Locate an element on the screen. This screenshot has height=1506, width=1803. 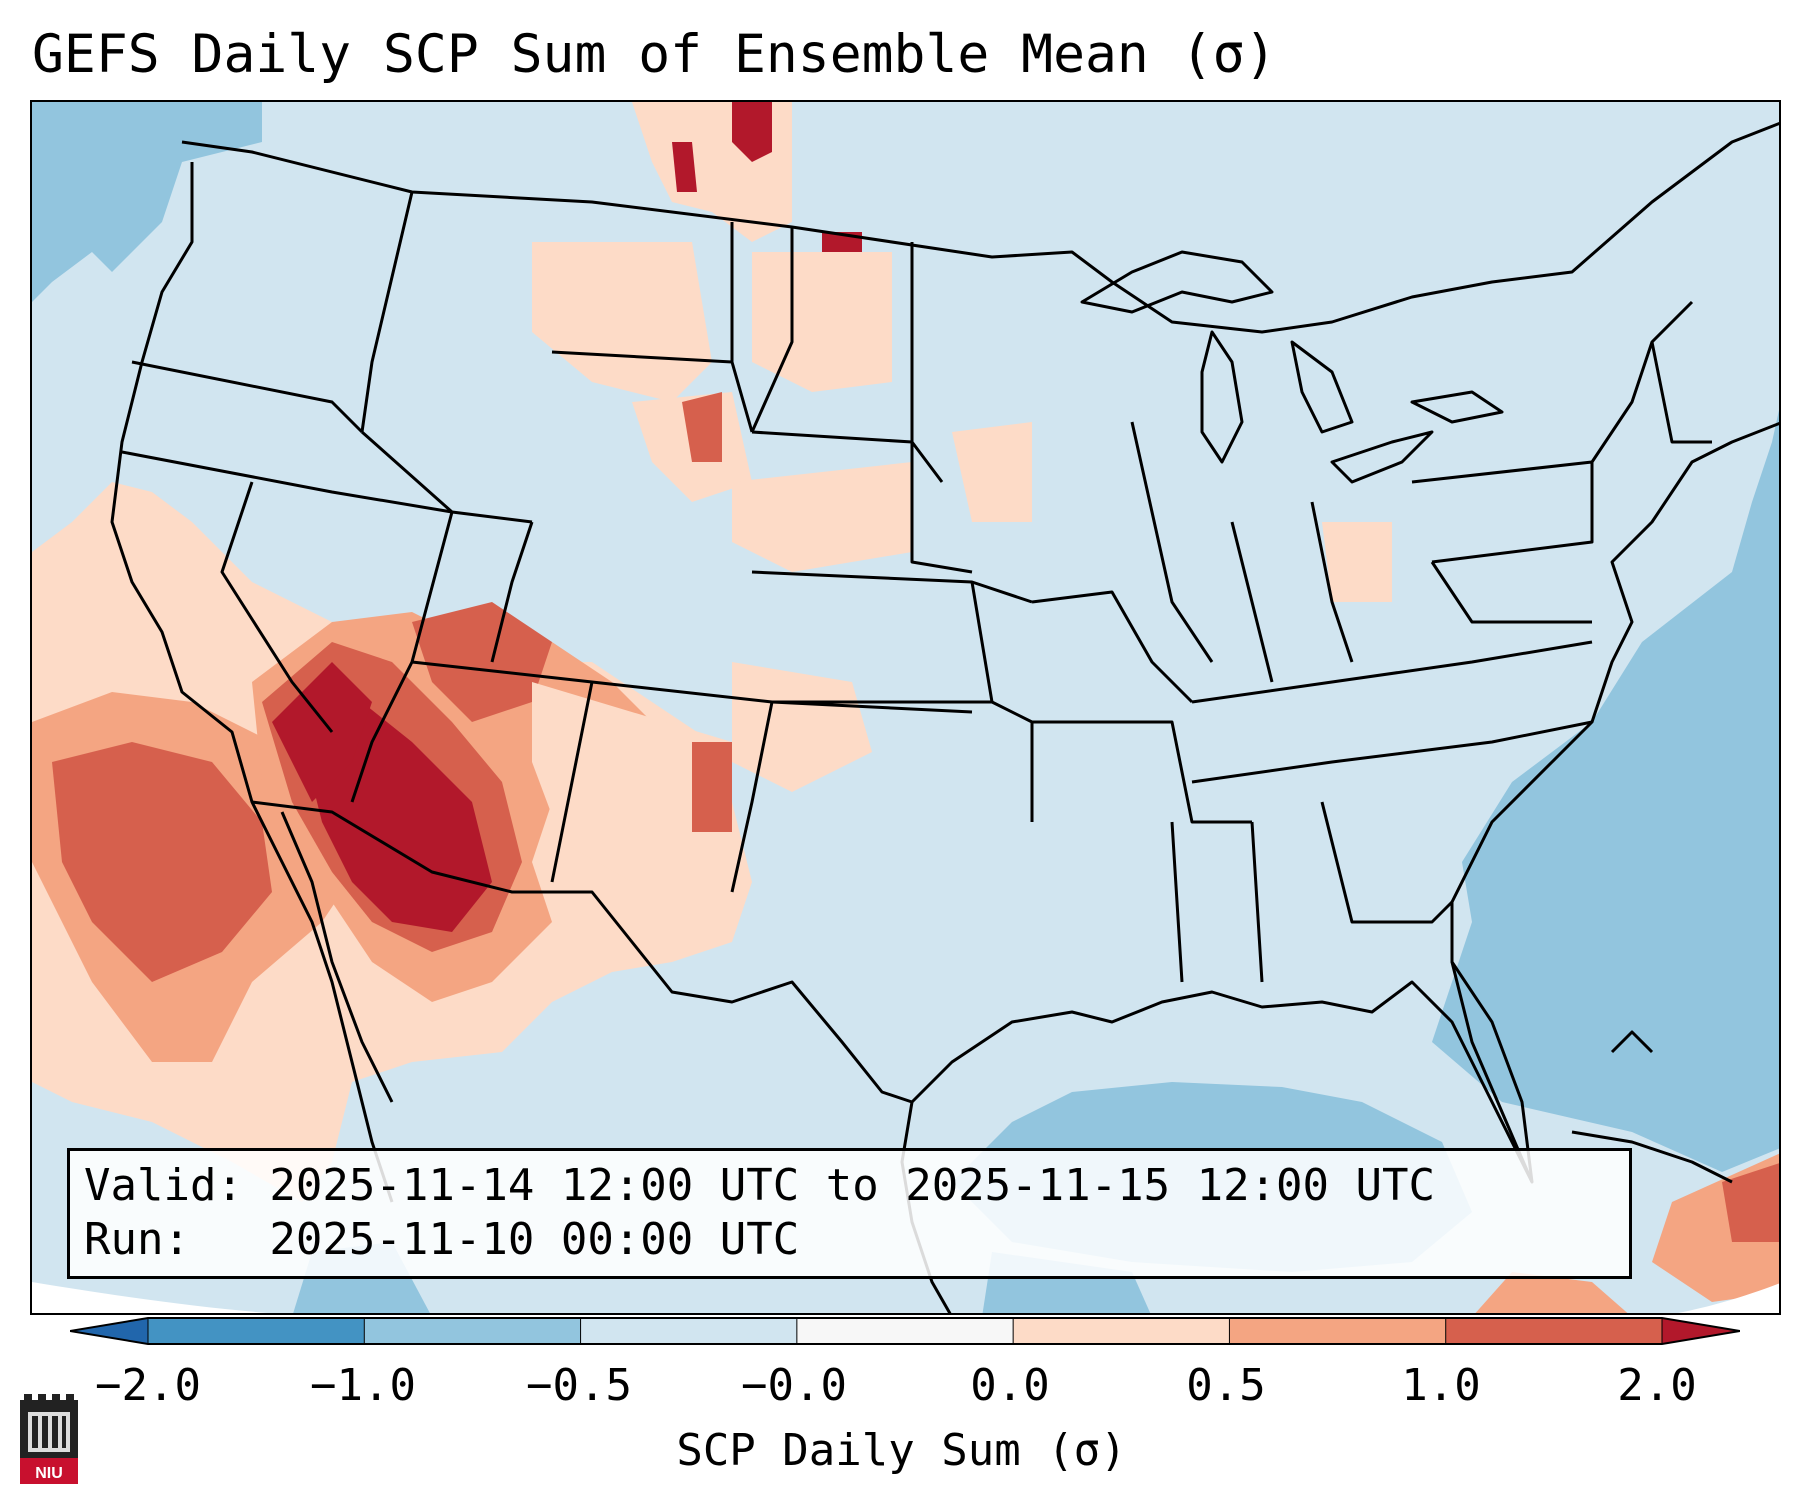
colorbar is located at coordinates (905, 1331).